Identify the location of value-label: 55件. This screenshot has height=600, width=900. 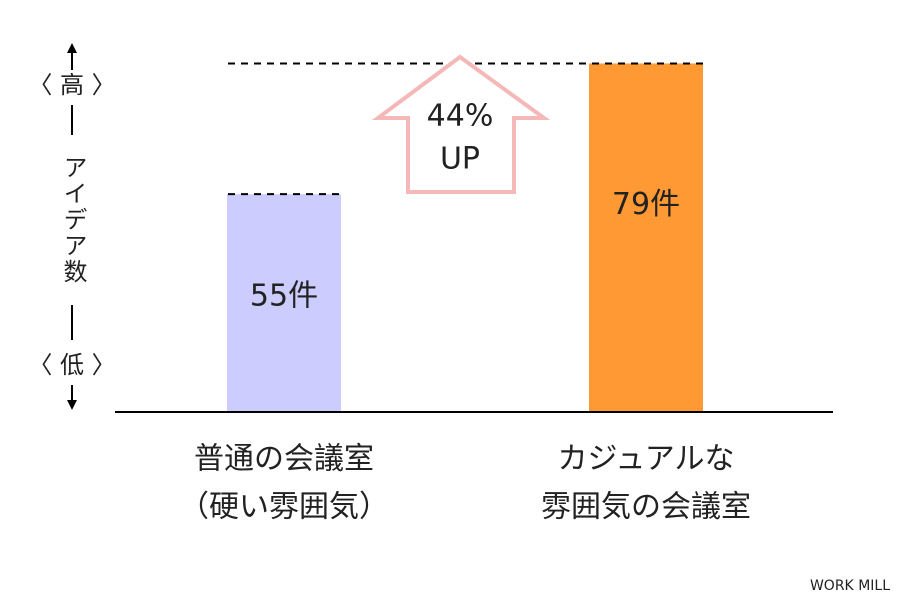
(284, 296).